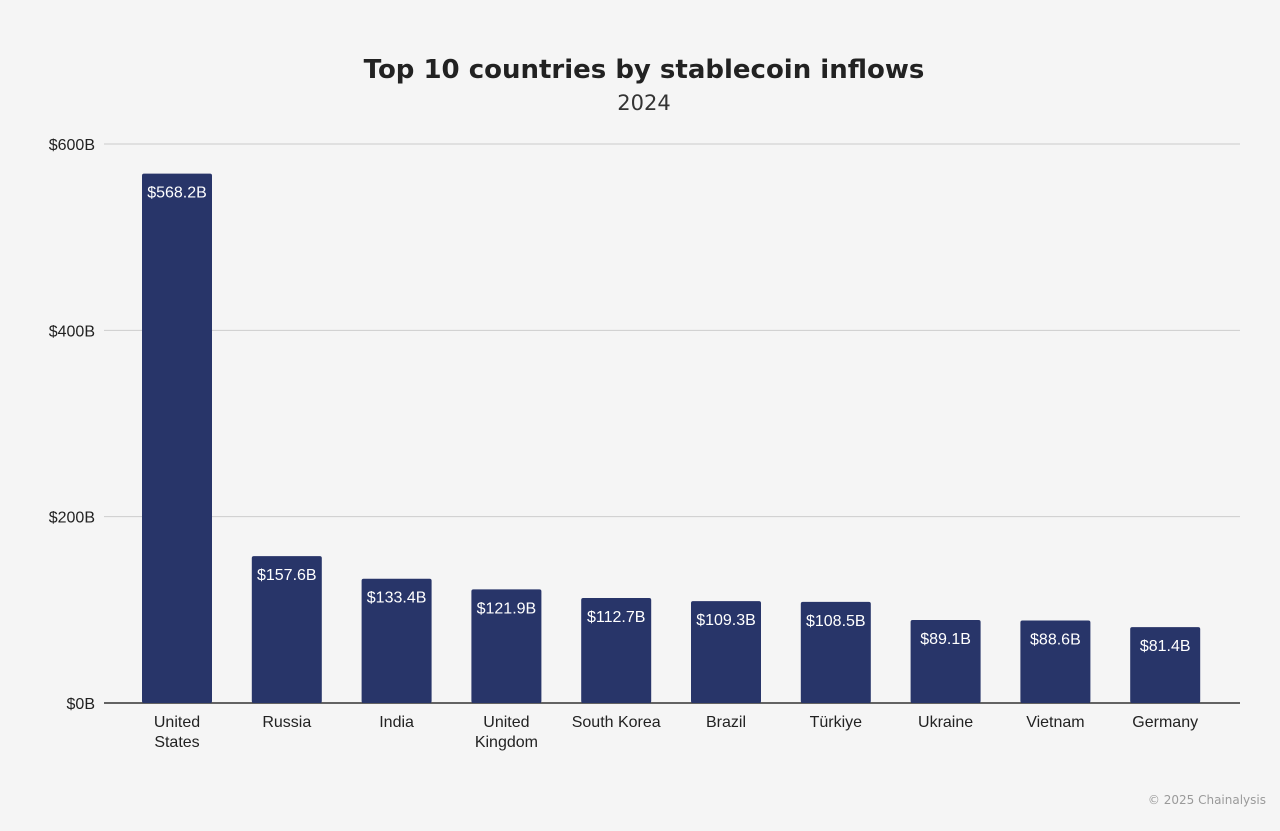  I want to click on data-label: $157.6B, so click(287, 575).